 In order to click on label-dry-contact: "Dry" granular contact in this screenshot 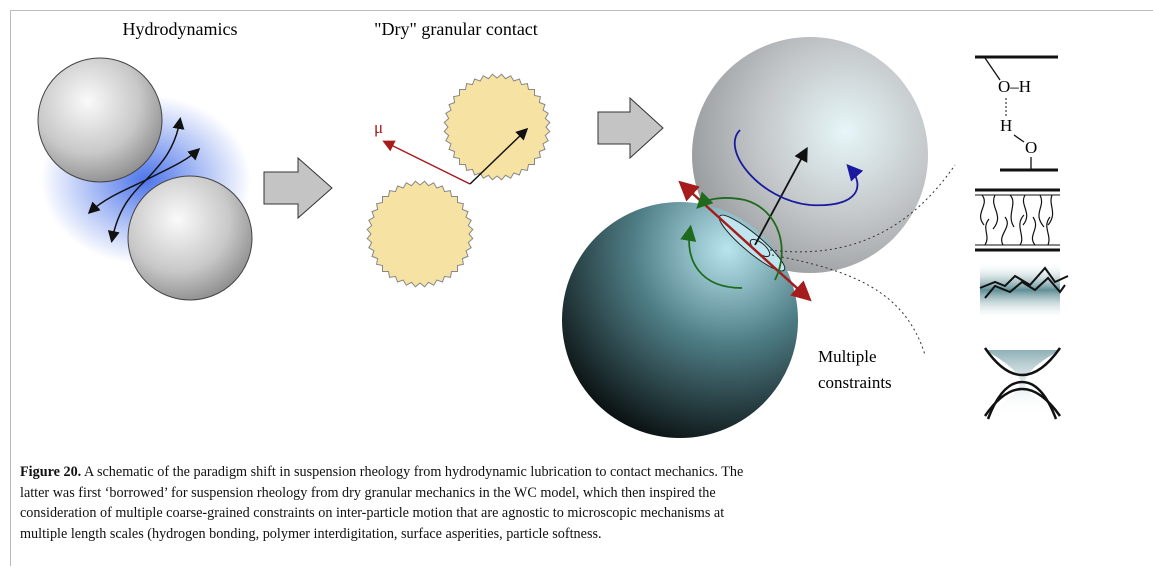, I will do `click(456, 29)`.